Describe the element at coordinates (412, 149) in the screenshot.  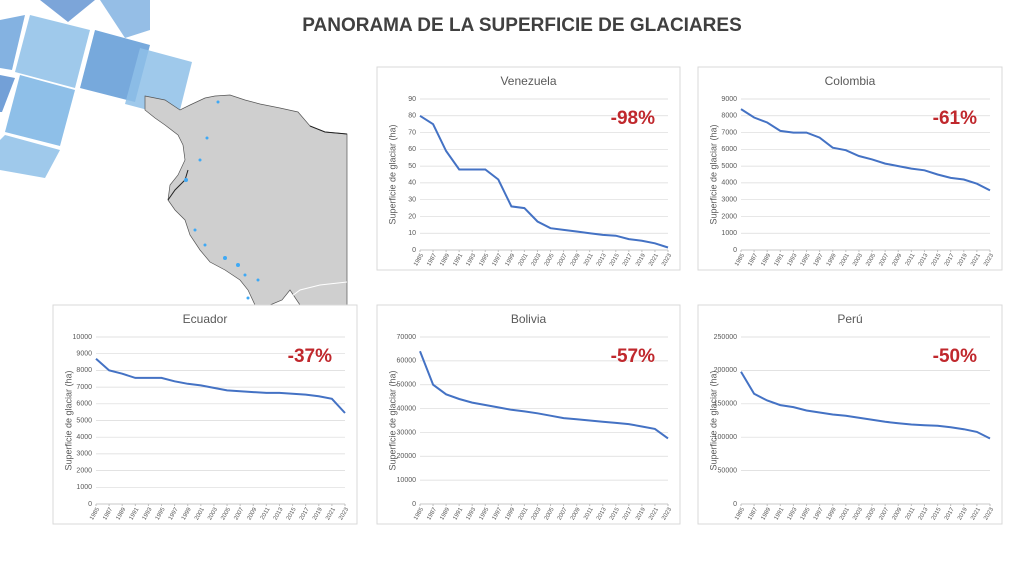
I see `y-tick-label: 60` at that location.